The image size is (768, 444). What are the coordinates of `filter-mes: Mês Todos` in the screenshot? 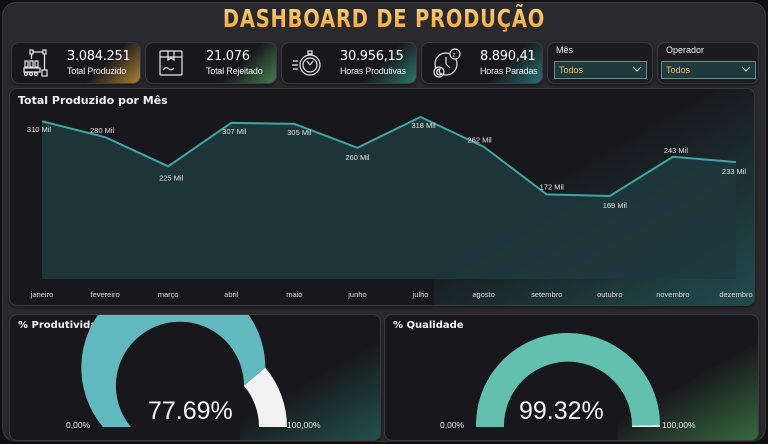 It's located at (600, 63).